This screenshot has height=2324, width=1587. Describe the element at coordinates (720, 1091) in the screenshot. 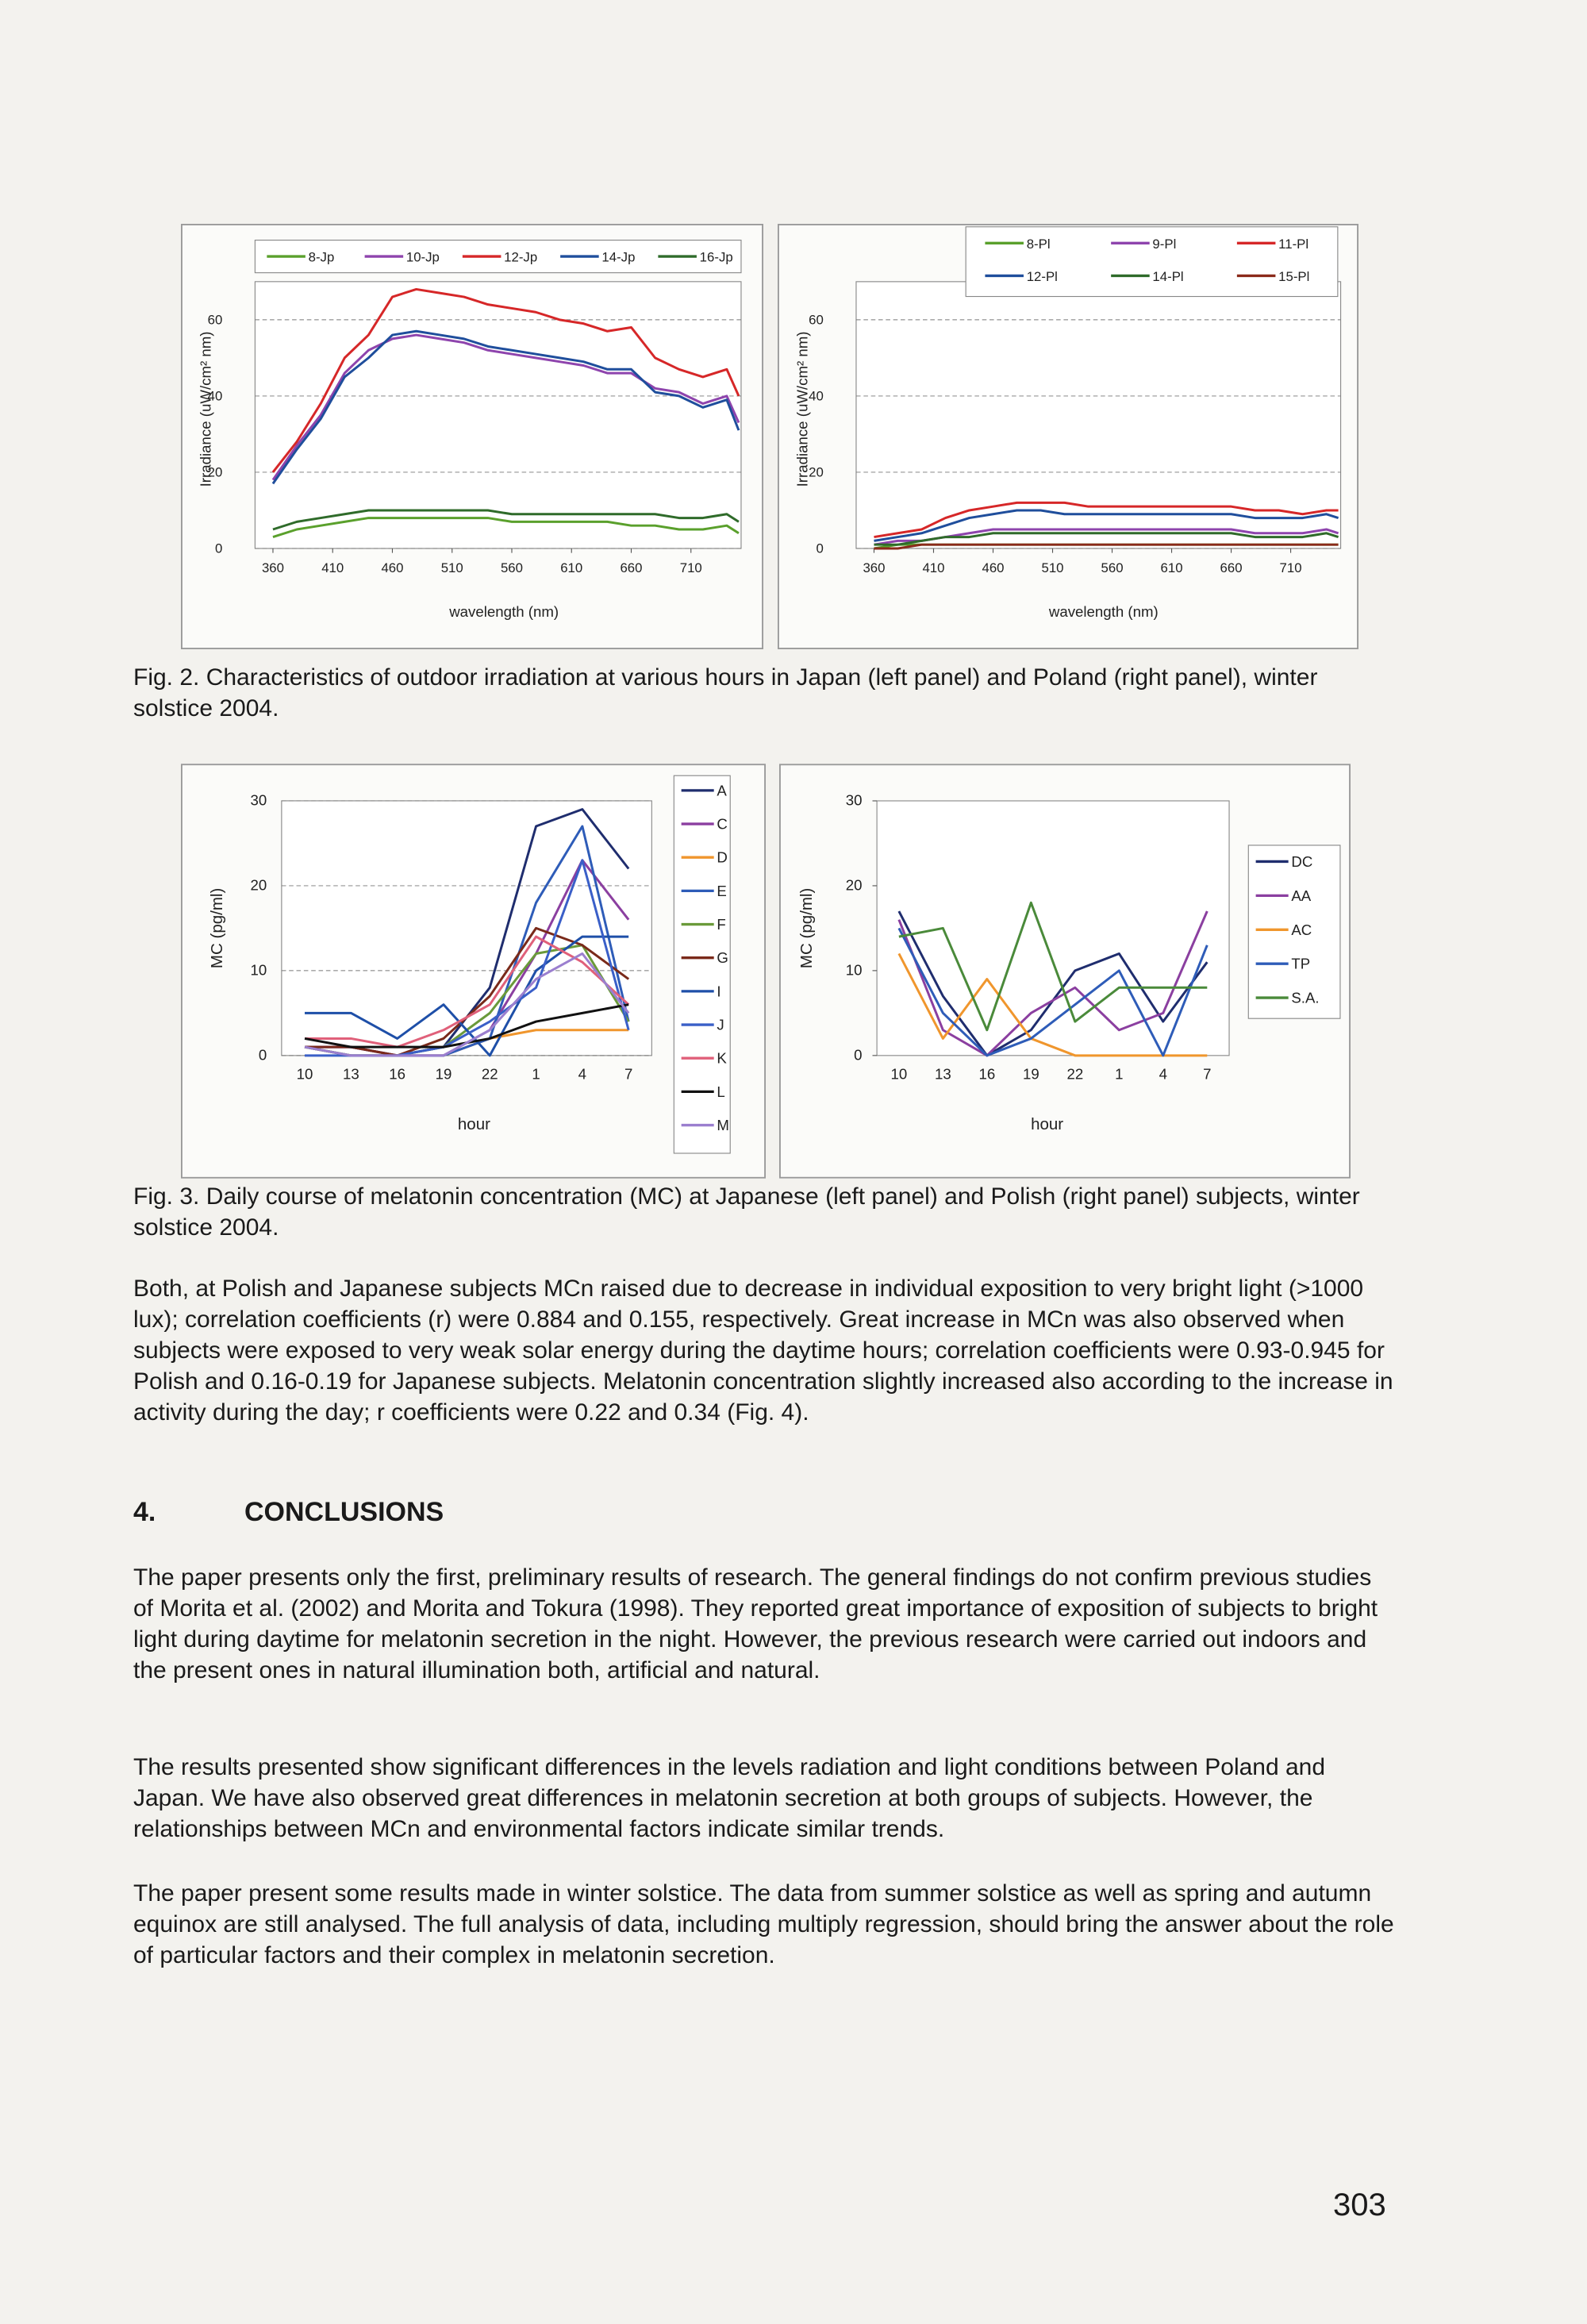

I see `legend-label: L` at that location.